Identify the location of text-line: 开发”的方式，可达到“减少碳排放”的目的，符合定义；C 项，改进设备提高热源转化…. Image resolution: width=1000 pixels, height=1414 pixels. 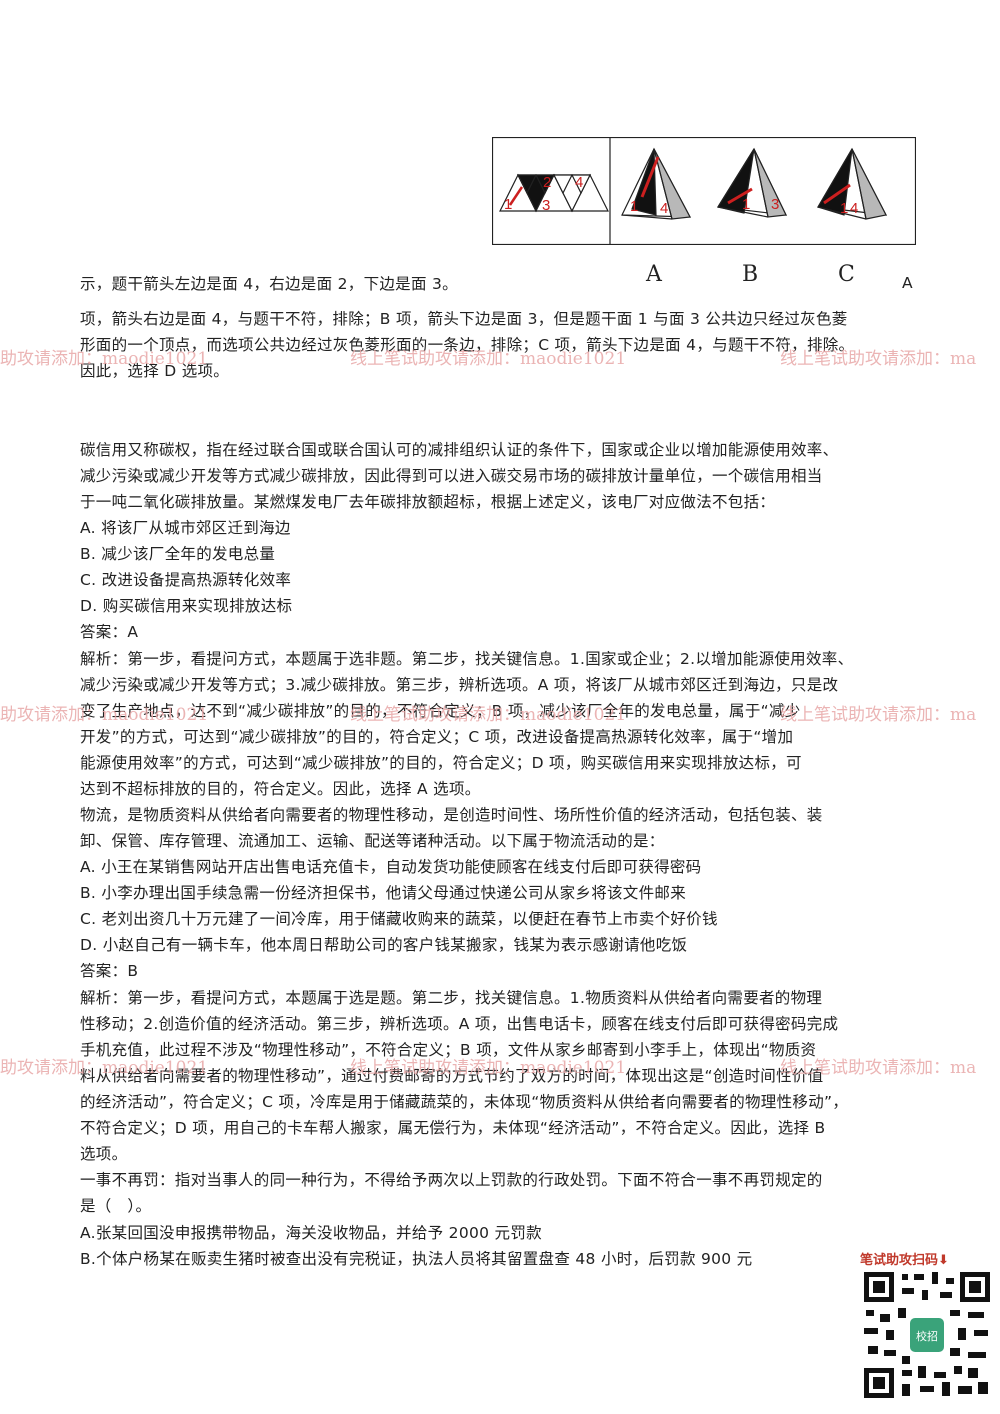
(437, 737).